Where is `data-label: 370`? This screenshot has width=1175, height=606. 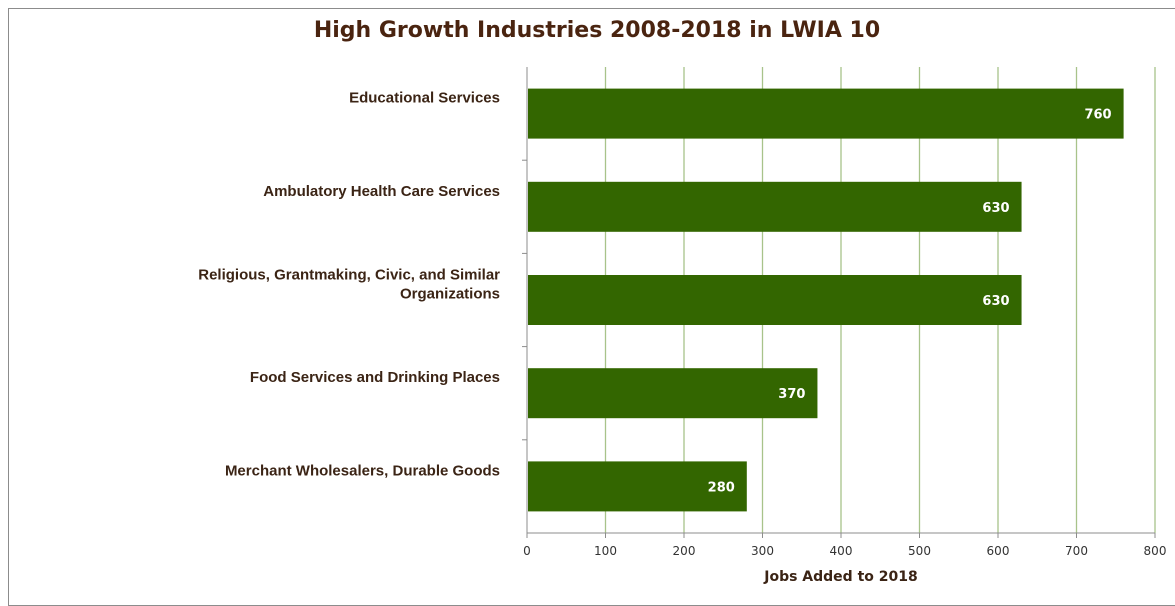 data-label: 370 is located at coordinates (791, 394).